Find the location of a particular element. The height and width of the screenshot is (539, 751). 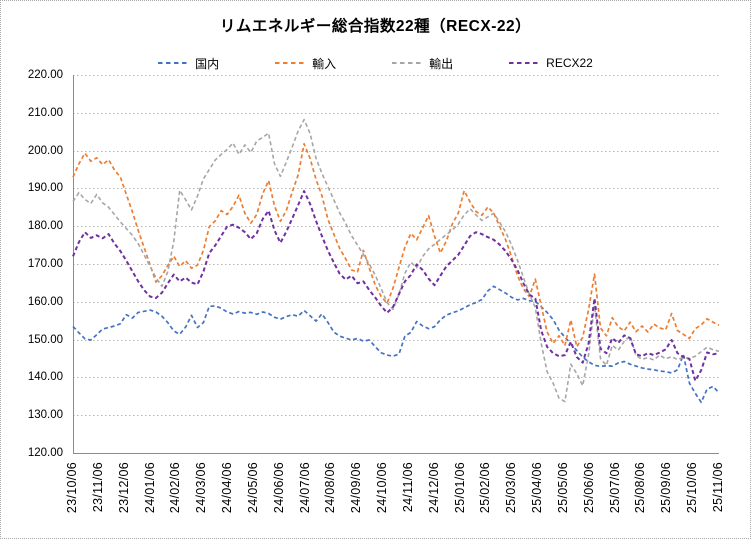

x-axis-label: 24/08/06 is located at coordinates (330, 488).